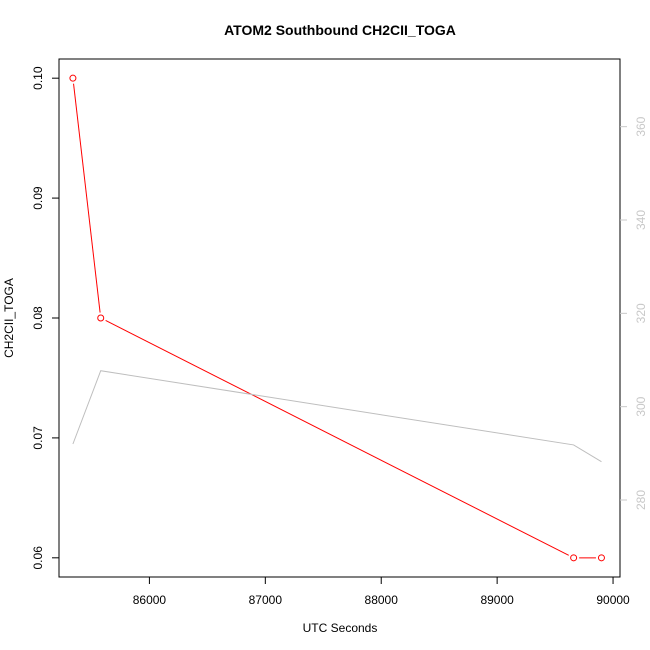 This screenshot has height=650, width=650. I want to click on series-2-line, so click(337, 416).